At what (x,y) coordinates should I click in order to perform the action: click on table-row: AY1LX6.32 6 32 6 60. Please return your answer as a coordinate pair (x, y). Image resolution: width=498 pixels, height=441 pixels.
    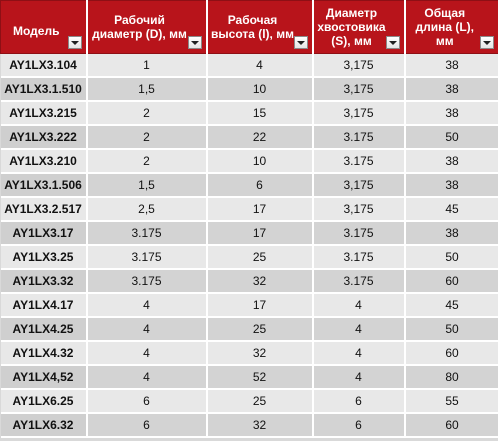
    Looking at the image, I should click on (249, 425).